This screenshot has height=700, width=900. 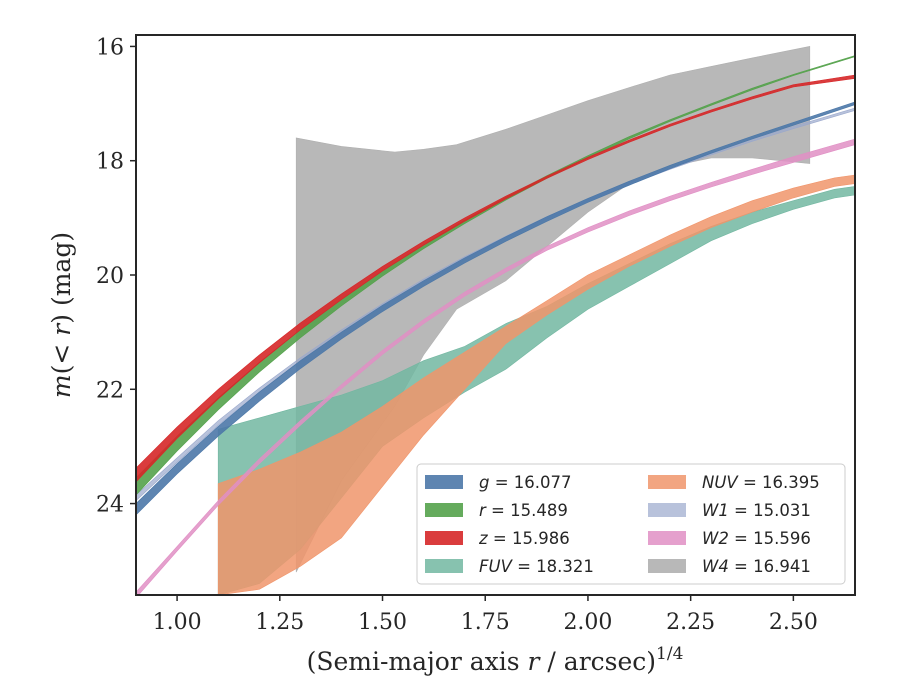 What do you see at coordinates (61, 355) in the screenshot?
I see `y-axis-label-middle: (<` at bounding box center [61, 355].